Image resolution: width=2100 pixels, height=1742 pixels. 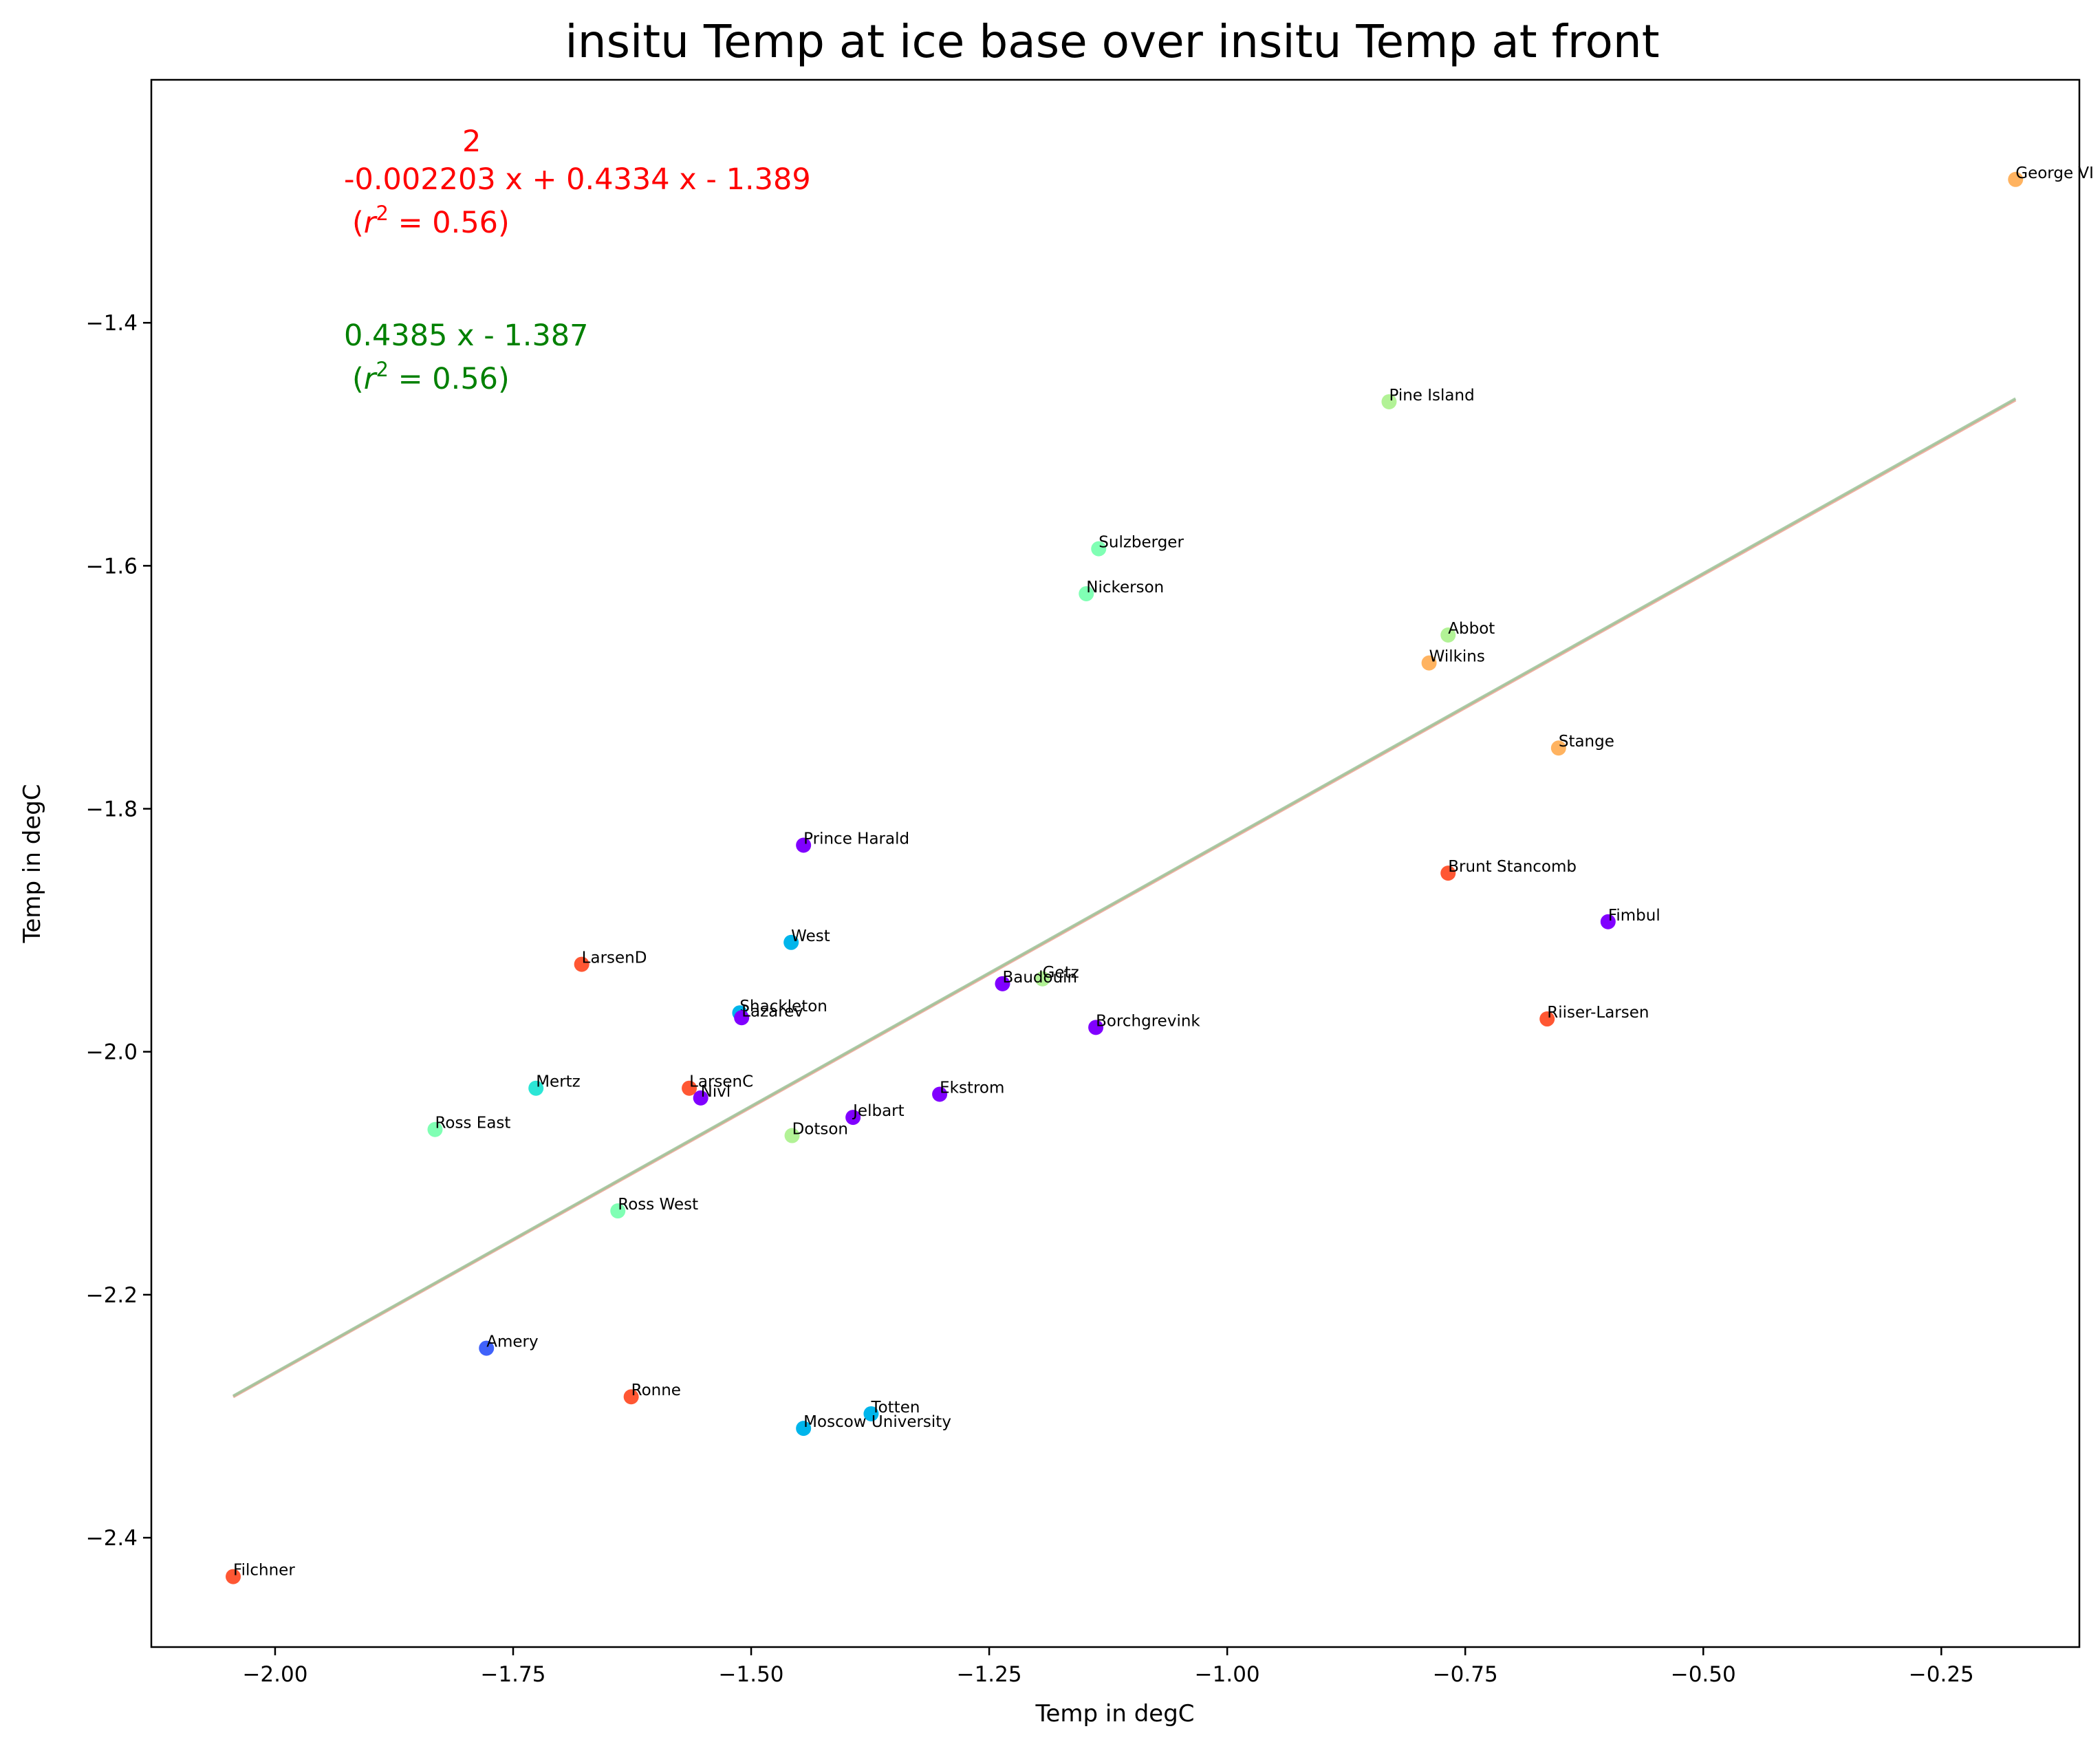 I want to click on red-fit-r2: (r2 = 0.56), so click(x=431, y=221).